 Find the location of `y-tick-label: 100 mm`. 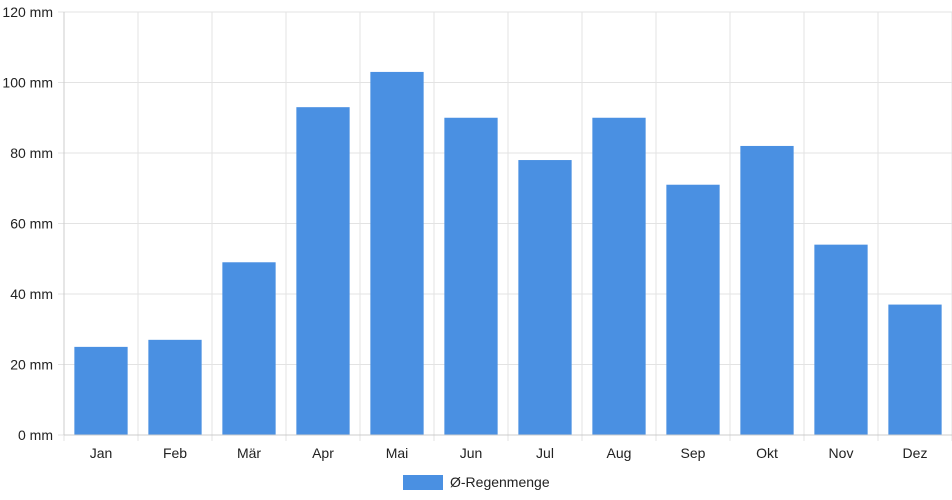

y-tick-label: 100 mm is located at coordinates (27, 83).